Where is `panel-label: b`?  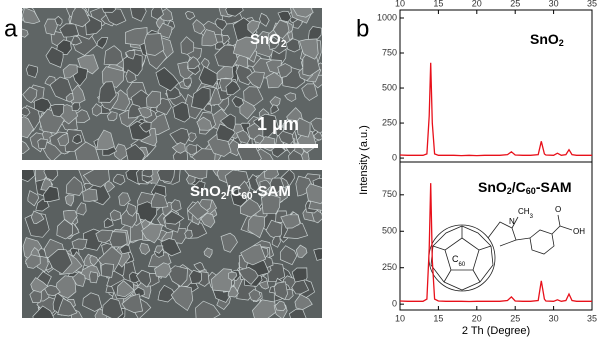
panel-label: b is located at coordinates (362, 28).